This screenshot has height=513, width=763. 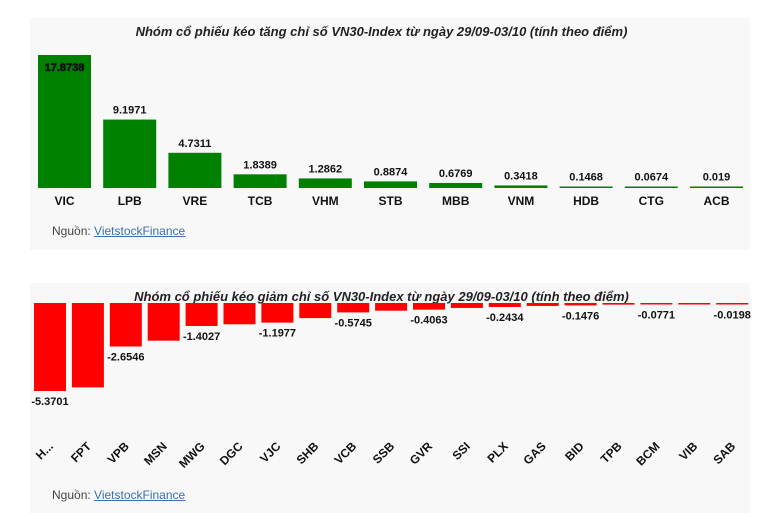 What do you see at coordinates (325, 201) in the screenshot?
I see `category-label: VHM` at bounding box center [325, 201].